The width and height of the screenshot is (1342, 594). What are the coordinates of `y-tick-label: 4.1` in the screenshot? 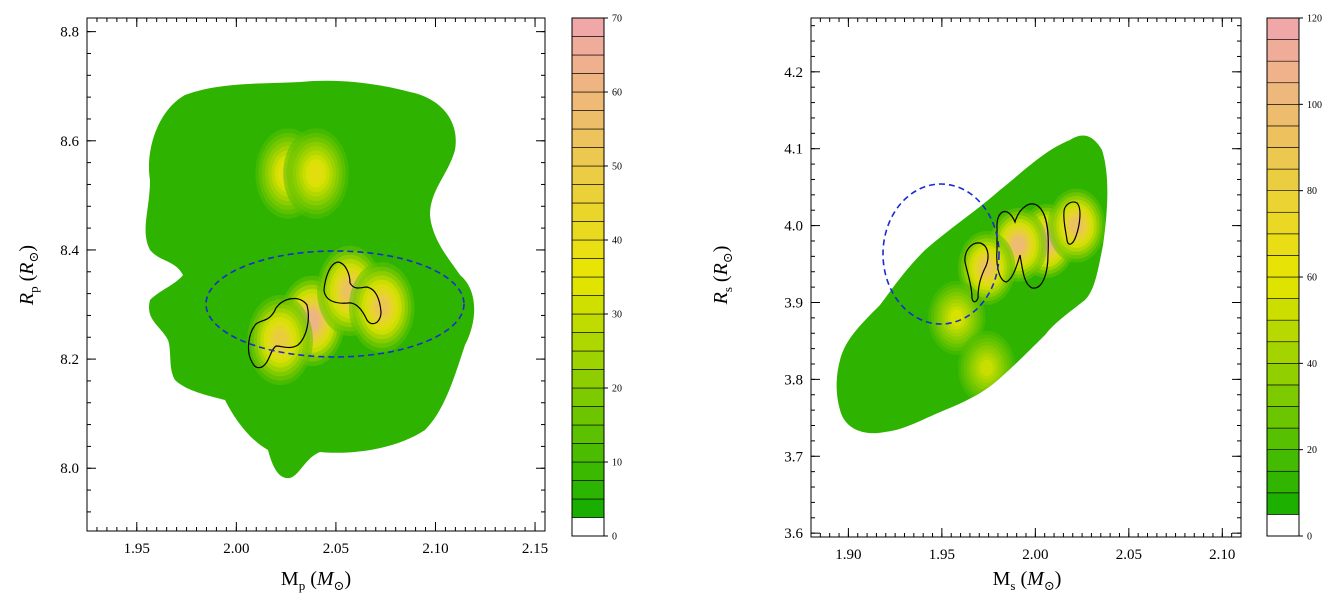 It's located at (793, 150).